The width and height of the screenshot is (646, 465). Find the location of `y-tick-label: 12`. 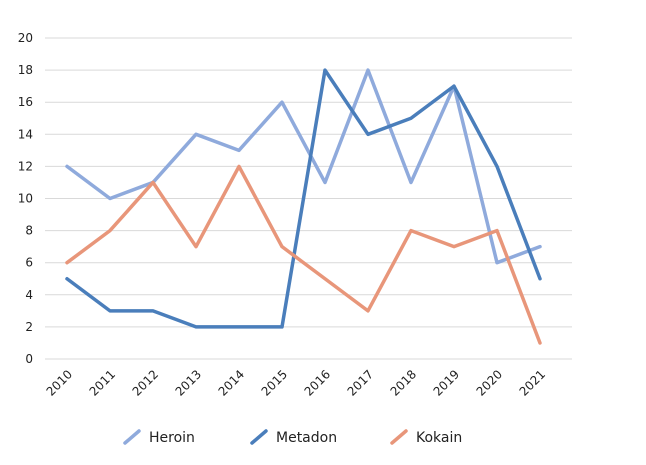

y-tick-label: 12 is located at coordinates (25, 166).